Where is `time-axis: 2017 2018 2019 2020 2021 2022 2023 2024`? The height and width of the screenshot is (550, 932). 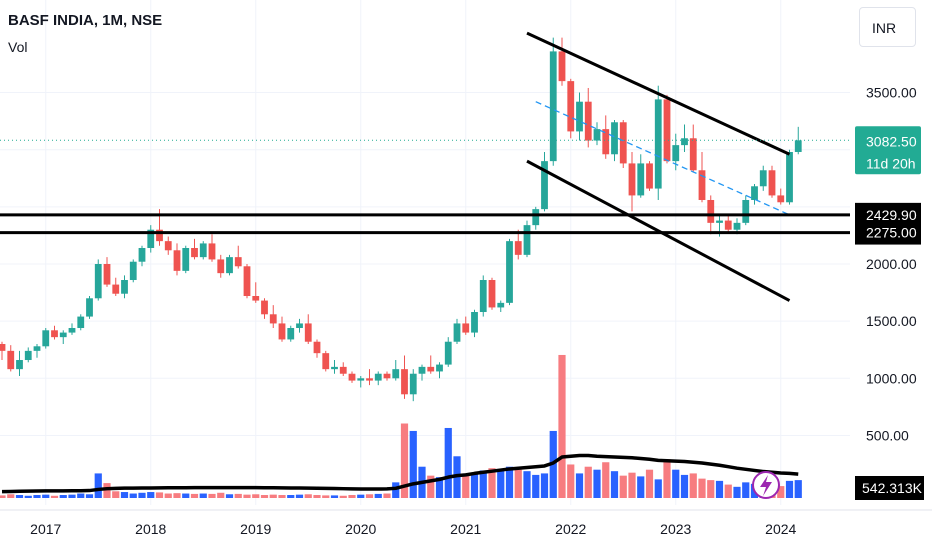
time-axis: 2017 2018 2019 2020 2021 2022 2023 2024 is located at coordinates (466, 523).